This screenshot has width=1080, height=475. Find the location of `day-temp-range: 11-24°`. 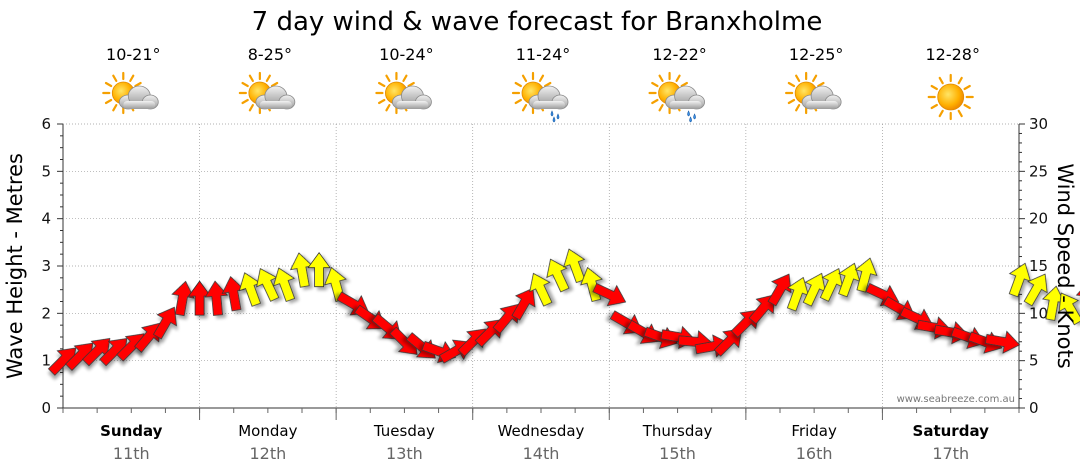

day-temp-range: 11-24° is located at coordinates (543, 54).